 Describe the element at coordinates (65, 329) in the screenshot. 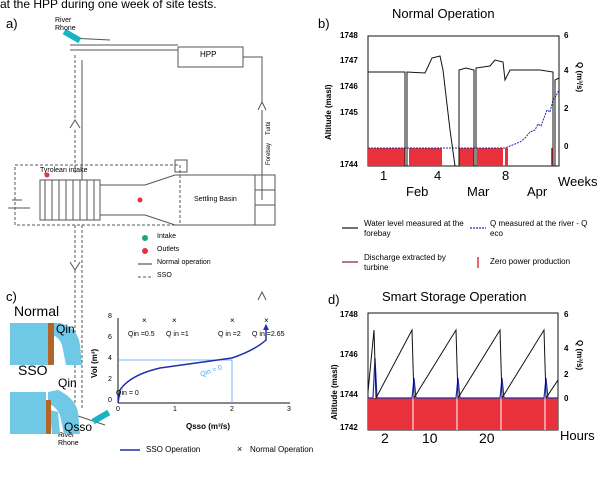

I see `c-qin-label: Qin` at that location.